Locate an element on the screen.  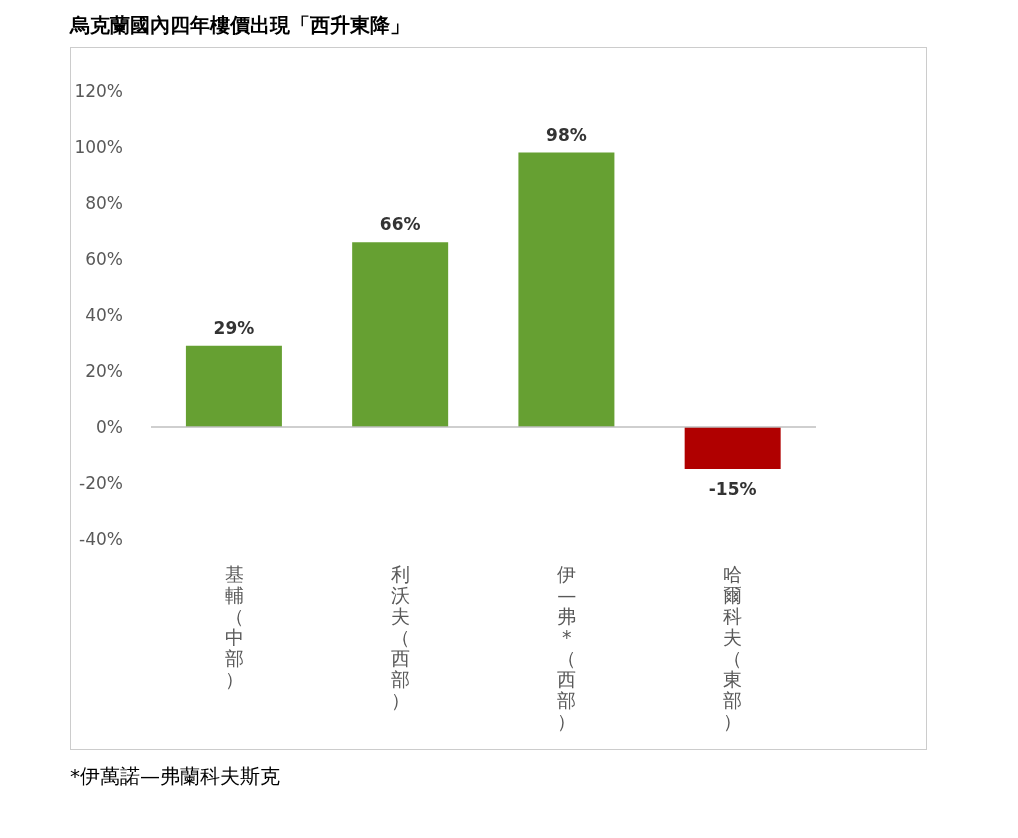
y-tick-label: 40% is located at coordinates (104, 315).